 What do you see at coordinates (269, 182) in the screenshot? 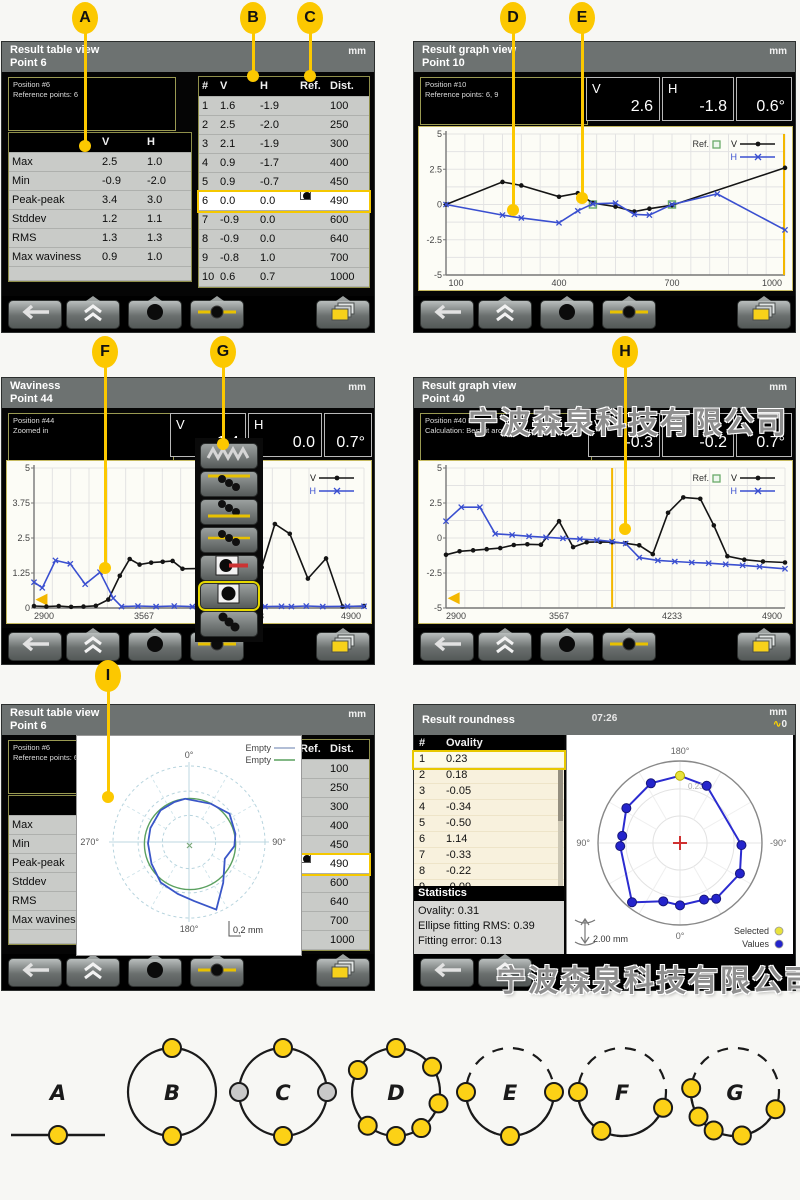
I see `points-cell: -0.7` at bounding box center [269, 182].